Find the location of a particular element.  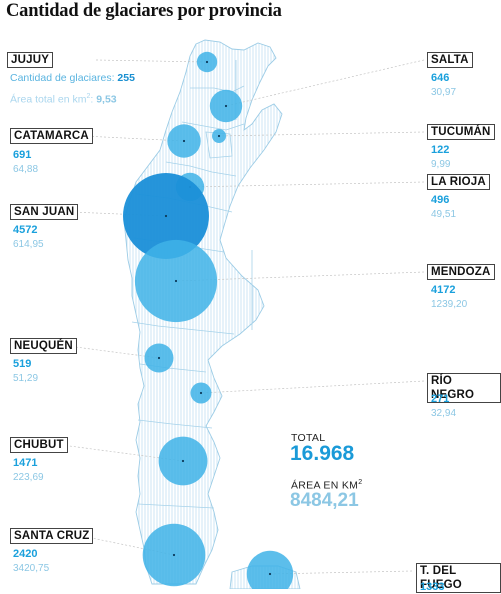

leader-line-jujuy is located at coordinates (151, 61).